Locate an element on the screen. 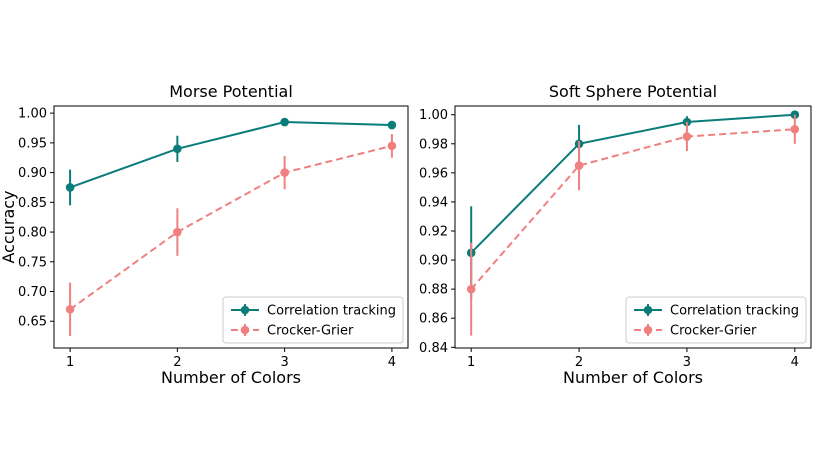 The height and width of the screenshot is (467, 830). y-tick-label: 0.98 is located at coordinates (433, 144).